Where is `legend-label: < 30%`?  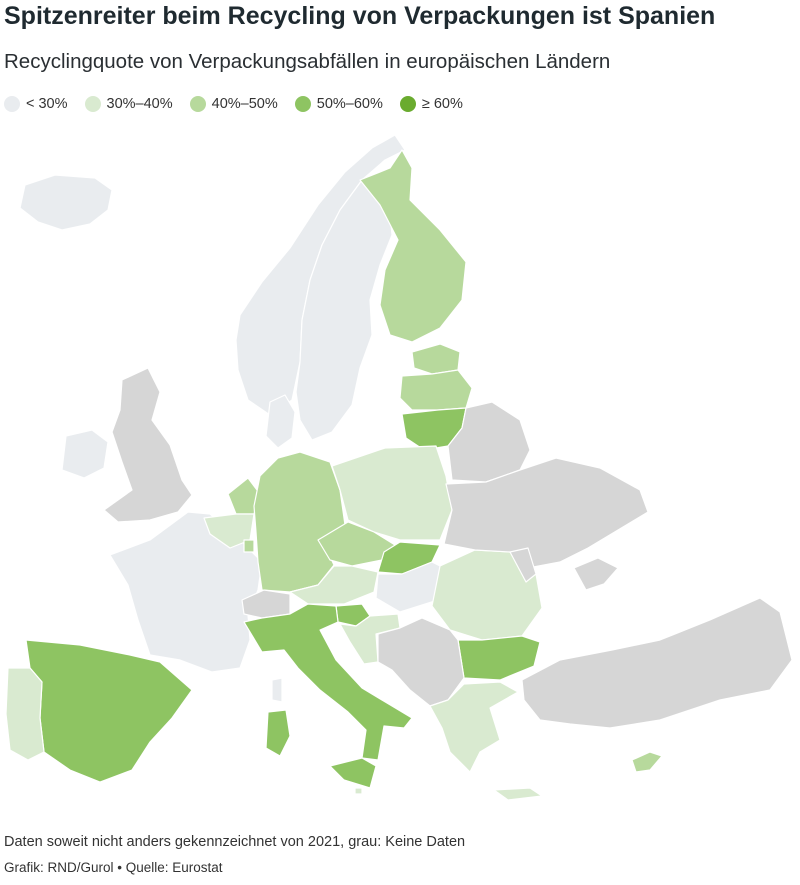 legend-label: < 30% is located at coordinates (47, 104).